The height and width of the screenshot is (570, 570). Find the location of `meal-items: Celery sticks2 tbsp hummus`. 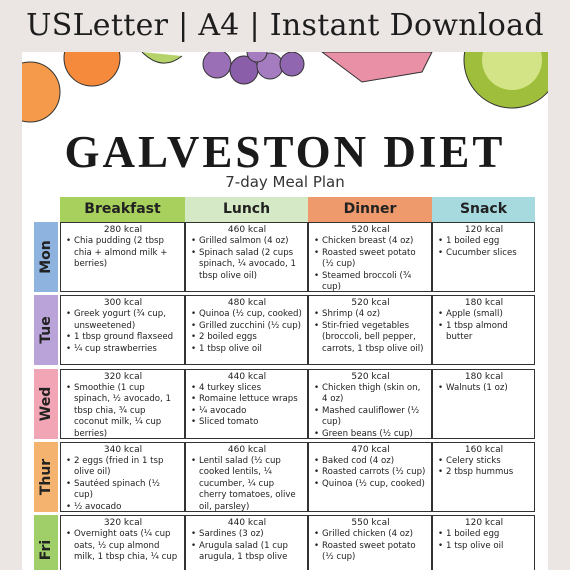

meal-items: Celery sticks2 tbsp hummus is located at coordinates (484, 467).